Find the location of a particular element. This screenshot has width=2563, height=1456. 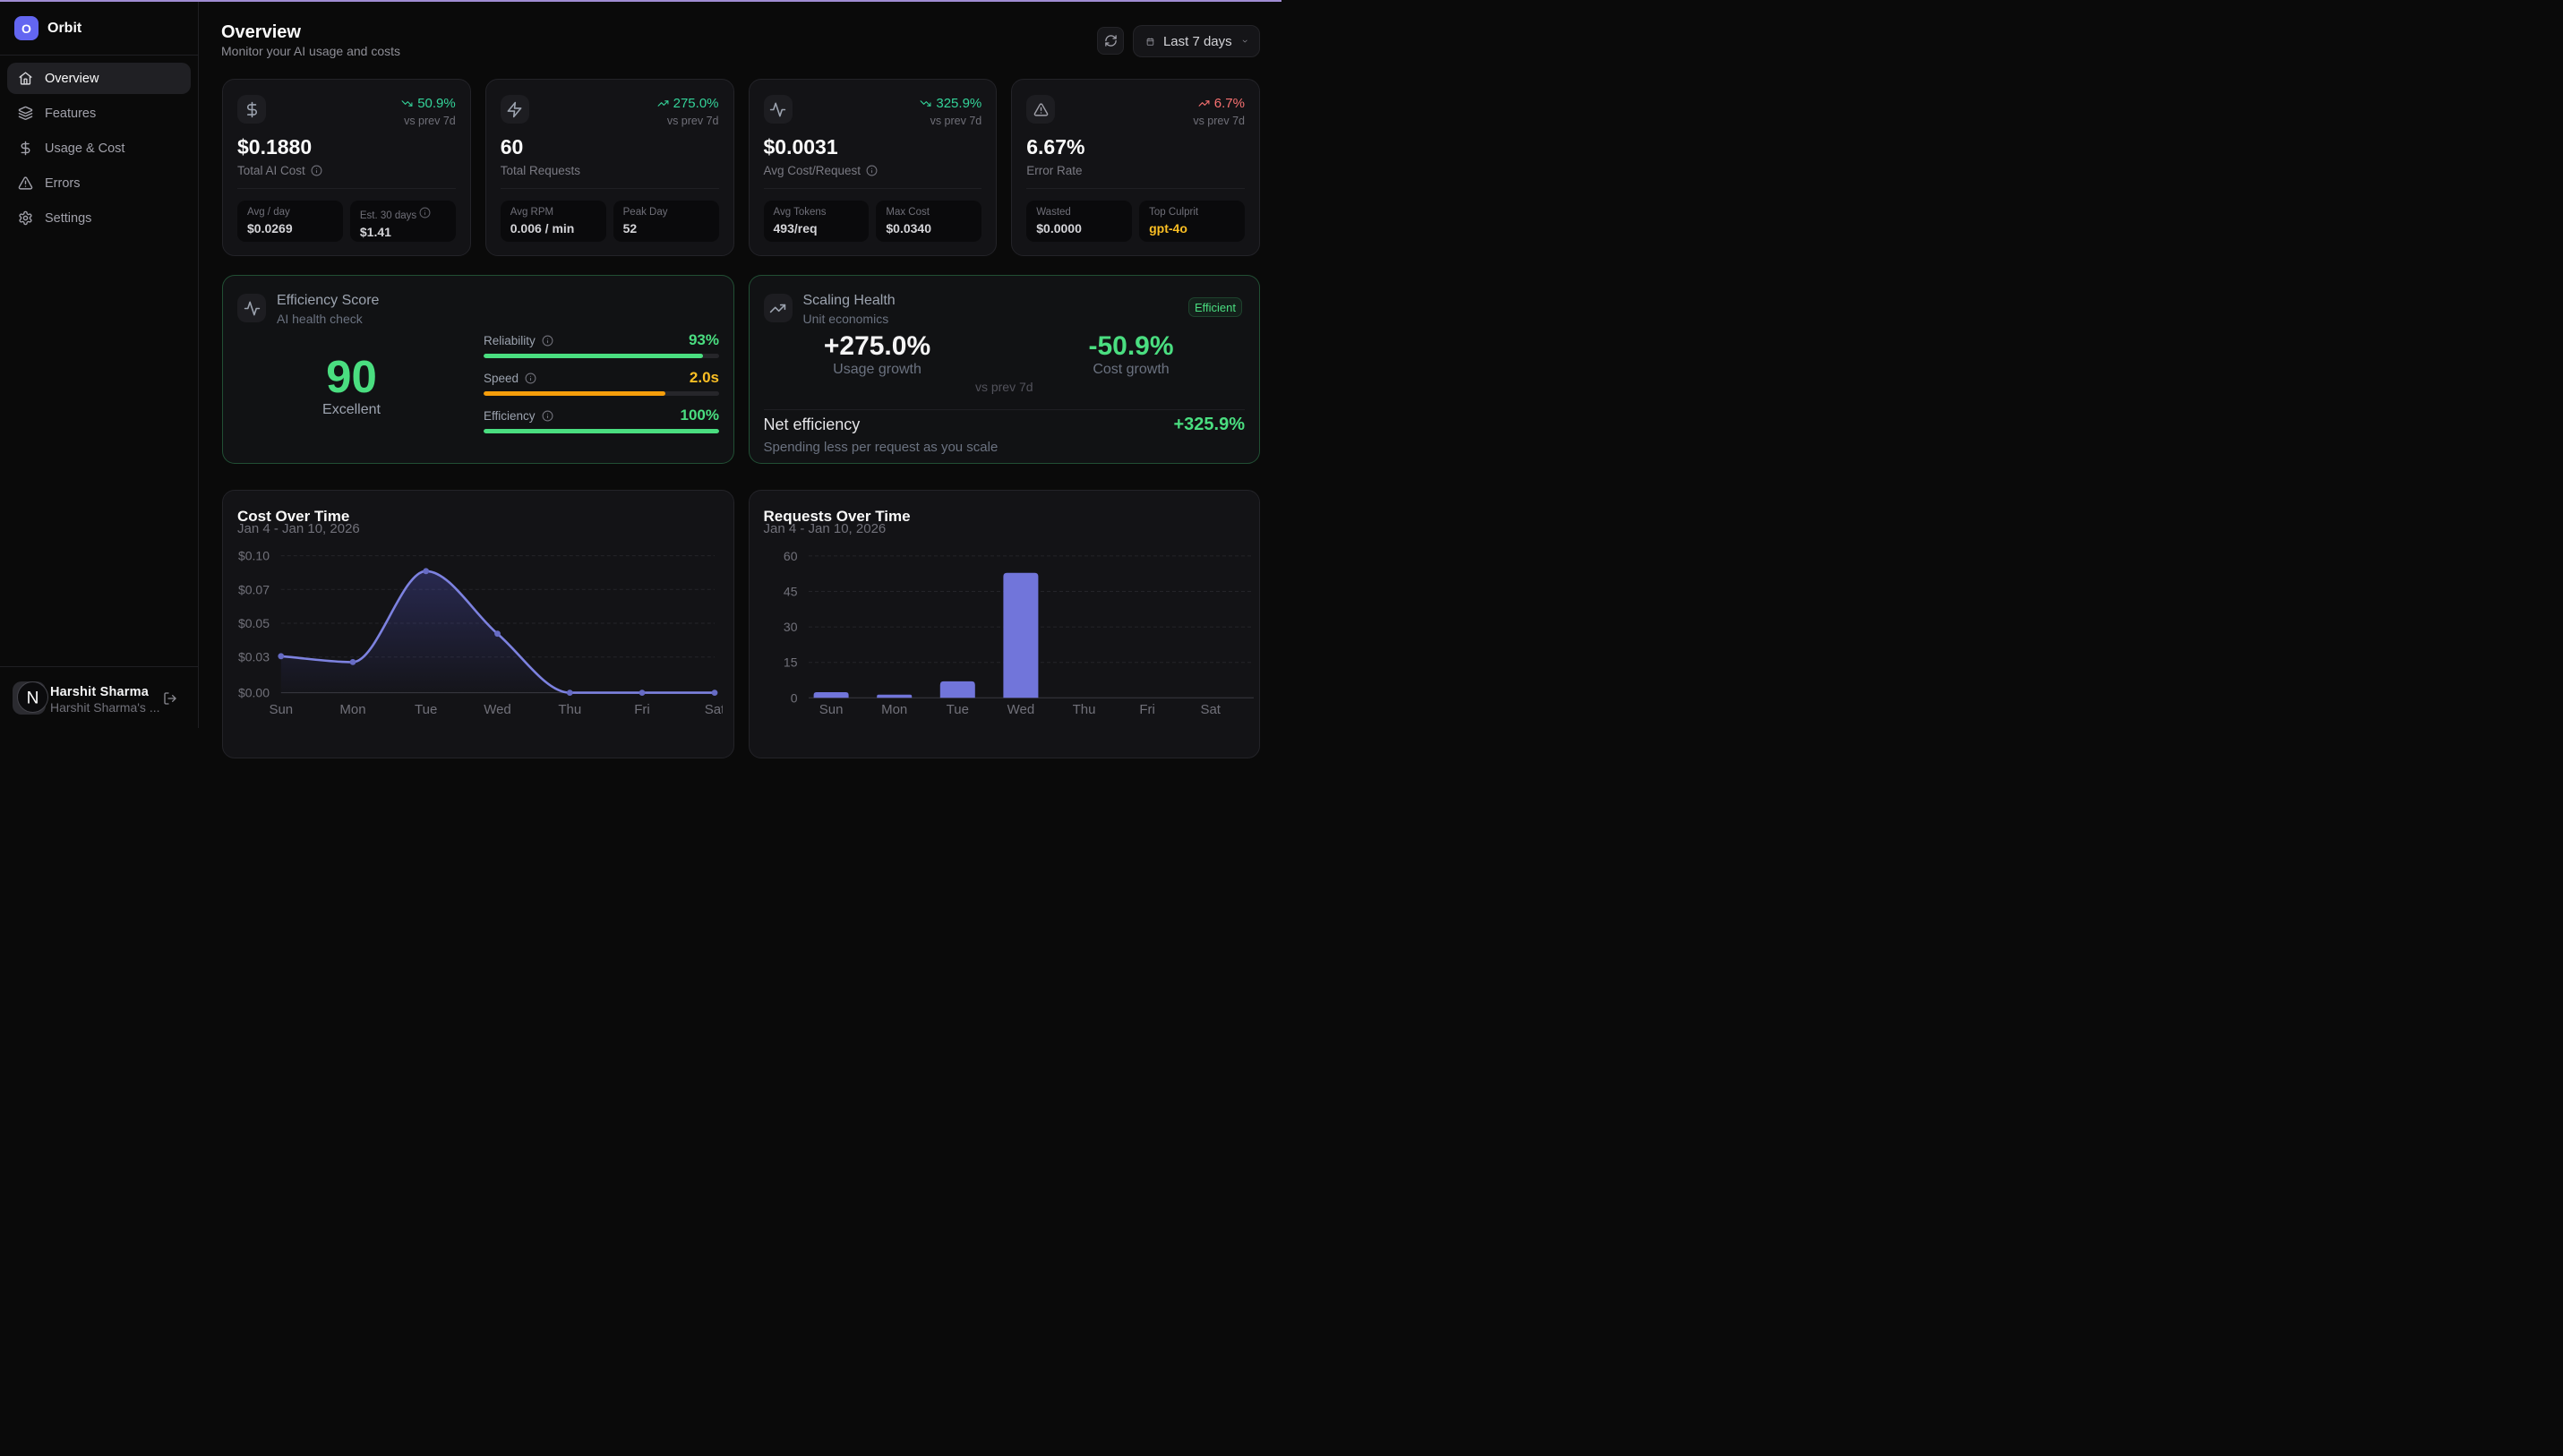

svg-text: $0.07 is located at coordinates (254, 589).